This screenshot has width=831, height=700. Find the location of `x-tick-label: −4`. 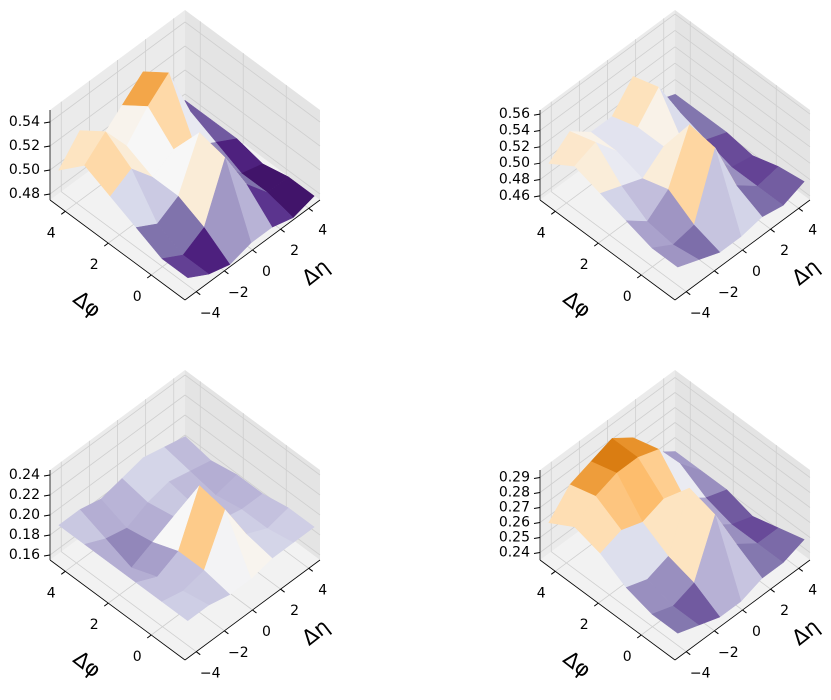

x-tick-label: −4 is located at coordinates (700, 674).